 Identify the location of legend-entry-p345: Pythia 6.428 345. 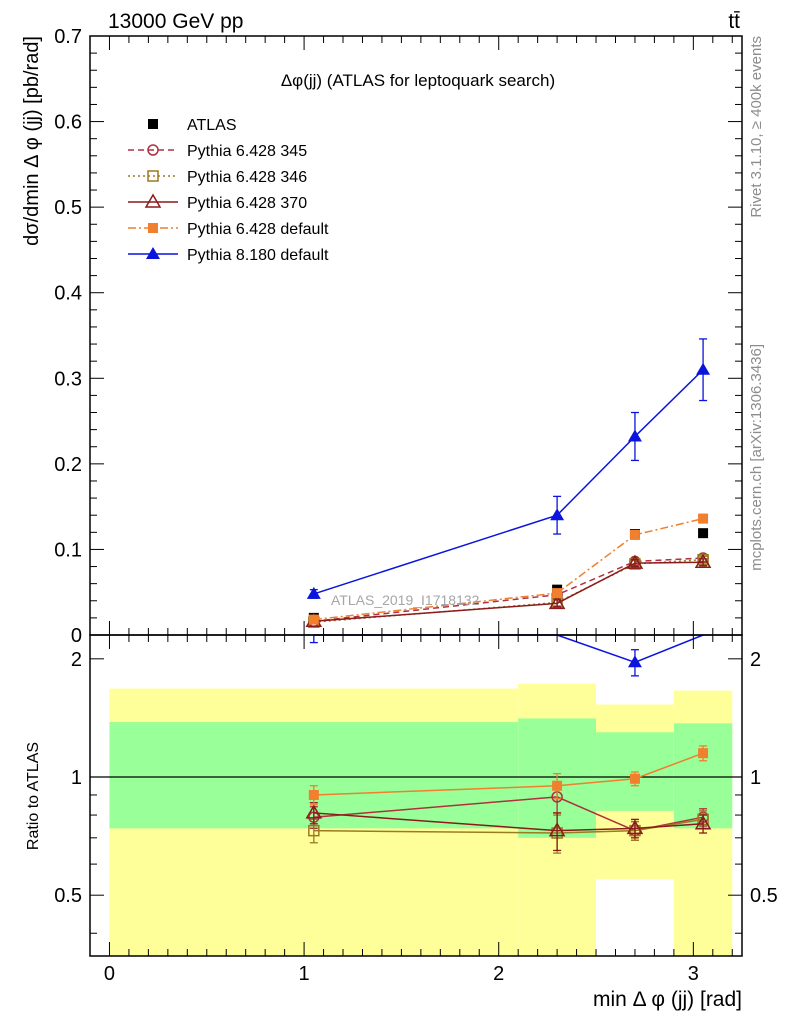
(217, 151).